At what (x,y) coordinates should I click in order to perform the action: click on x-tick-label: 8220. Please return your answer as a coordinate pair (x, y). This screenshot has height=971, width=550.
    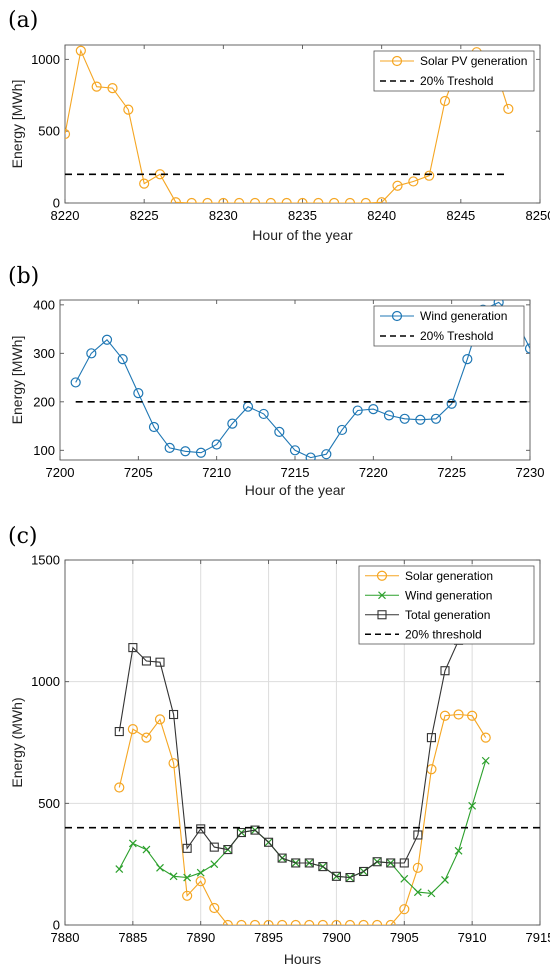
    Looking at the image, I should click on (65, 215).